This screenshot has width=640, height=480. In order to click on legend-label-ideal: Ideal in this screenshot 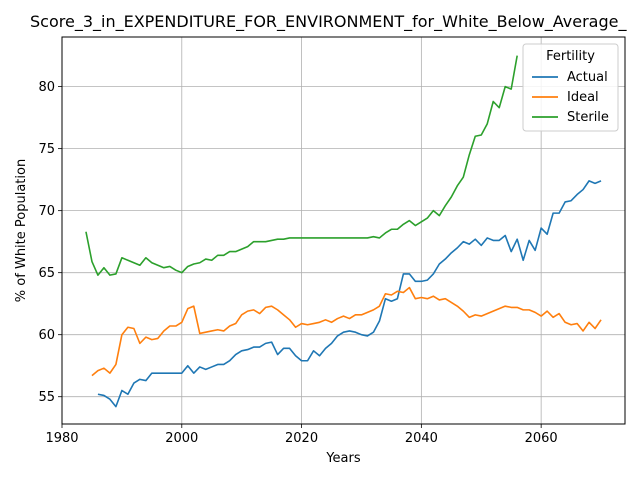, I will do `click(583, 97)`.